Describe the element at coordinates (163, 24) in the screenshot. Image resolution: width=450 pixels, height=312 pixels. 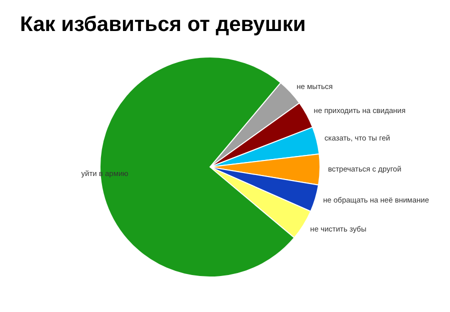
I see `chart-title: Как избавиться от девушки` at that location.